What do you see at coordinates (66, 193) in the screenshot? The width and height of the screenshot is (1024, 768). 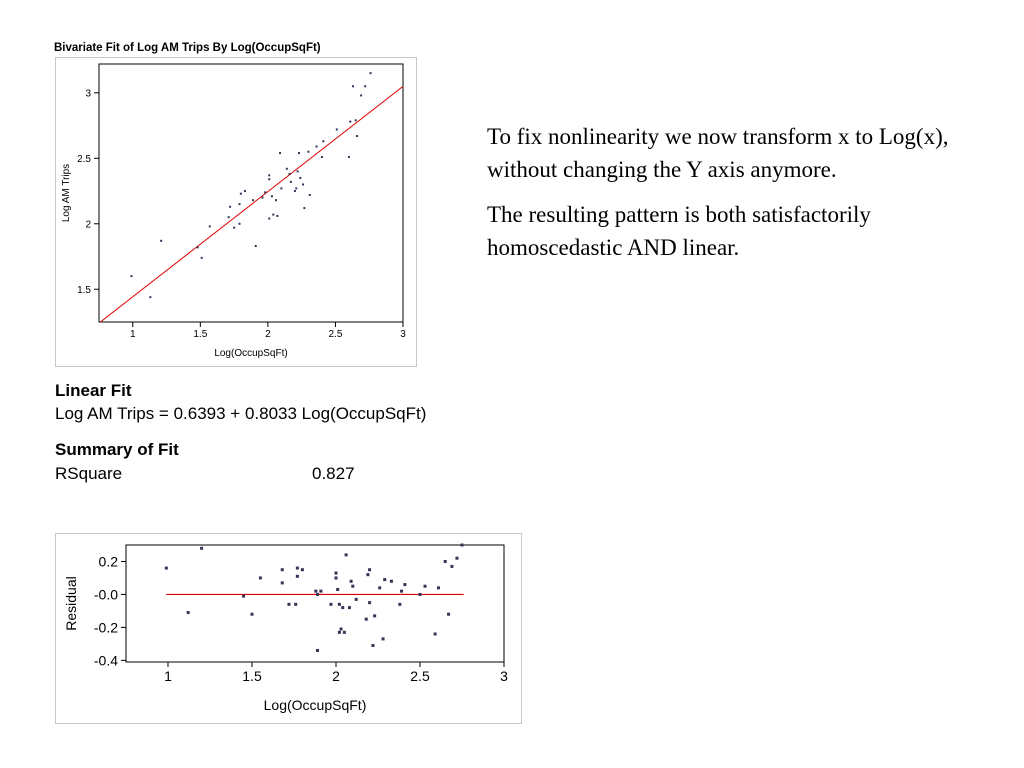 I see `y-axis-label: Log AM Trips` at bounding box center [66, 193].